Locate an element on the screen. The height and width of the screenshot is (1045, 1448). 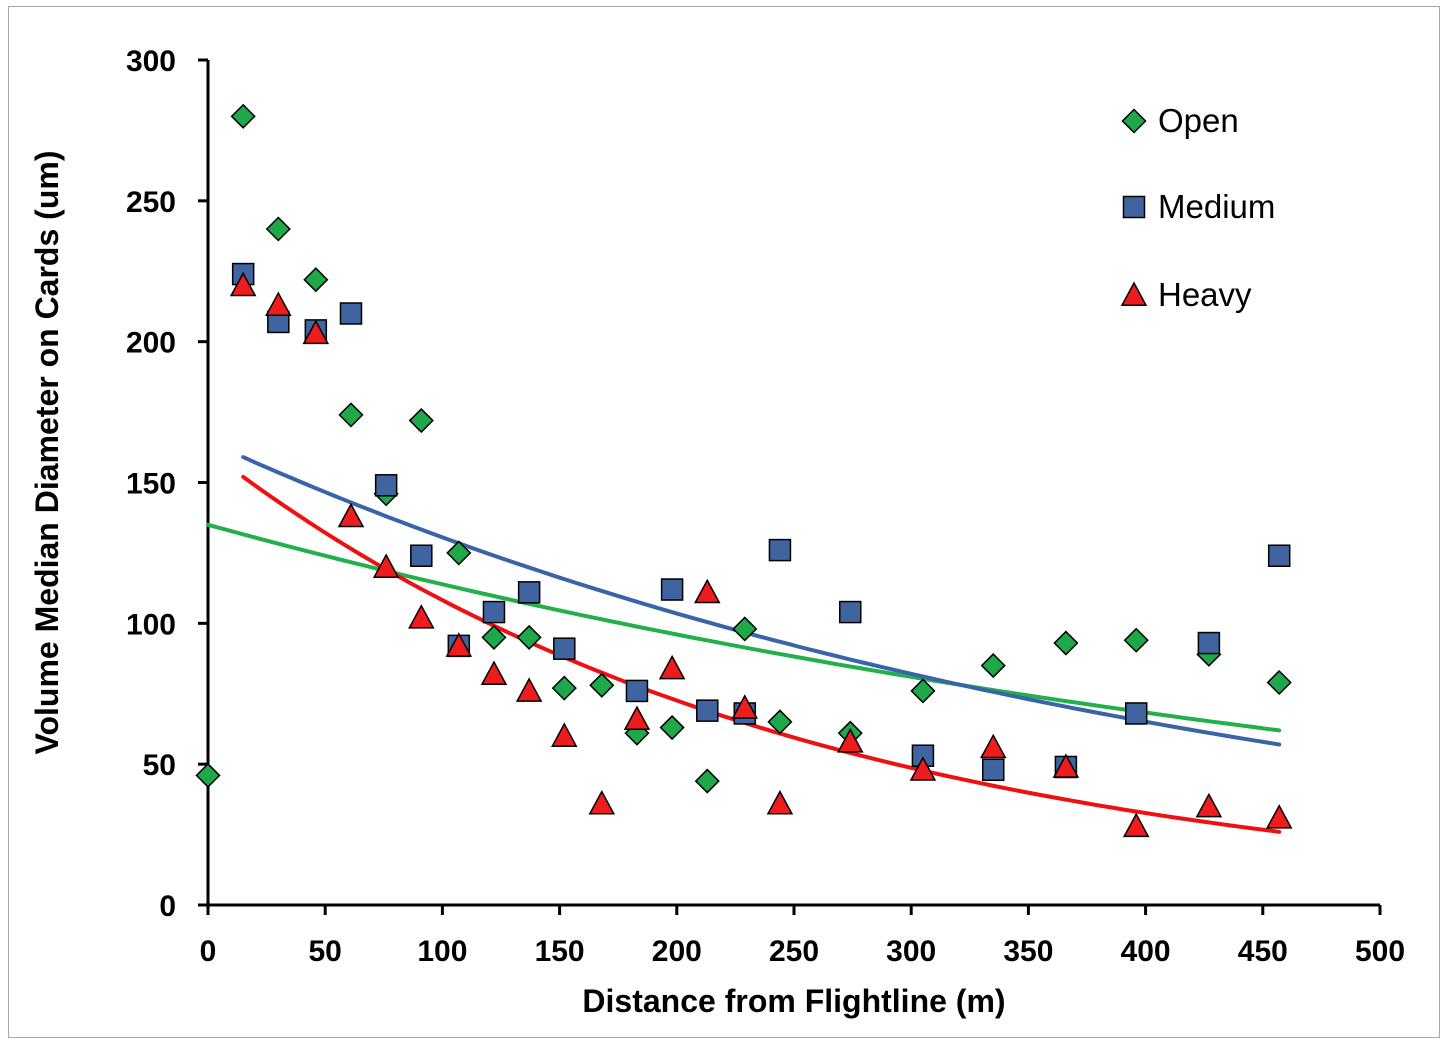
legend-item-heavy: Heavy is located at coordinates (1186, 294).